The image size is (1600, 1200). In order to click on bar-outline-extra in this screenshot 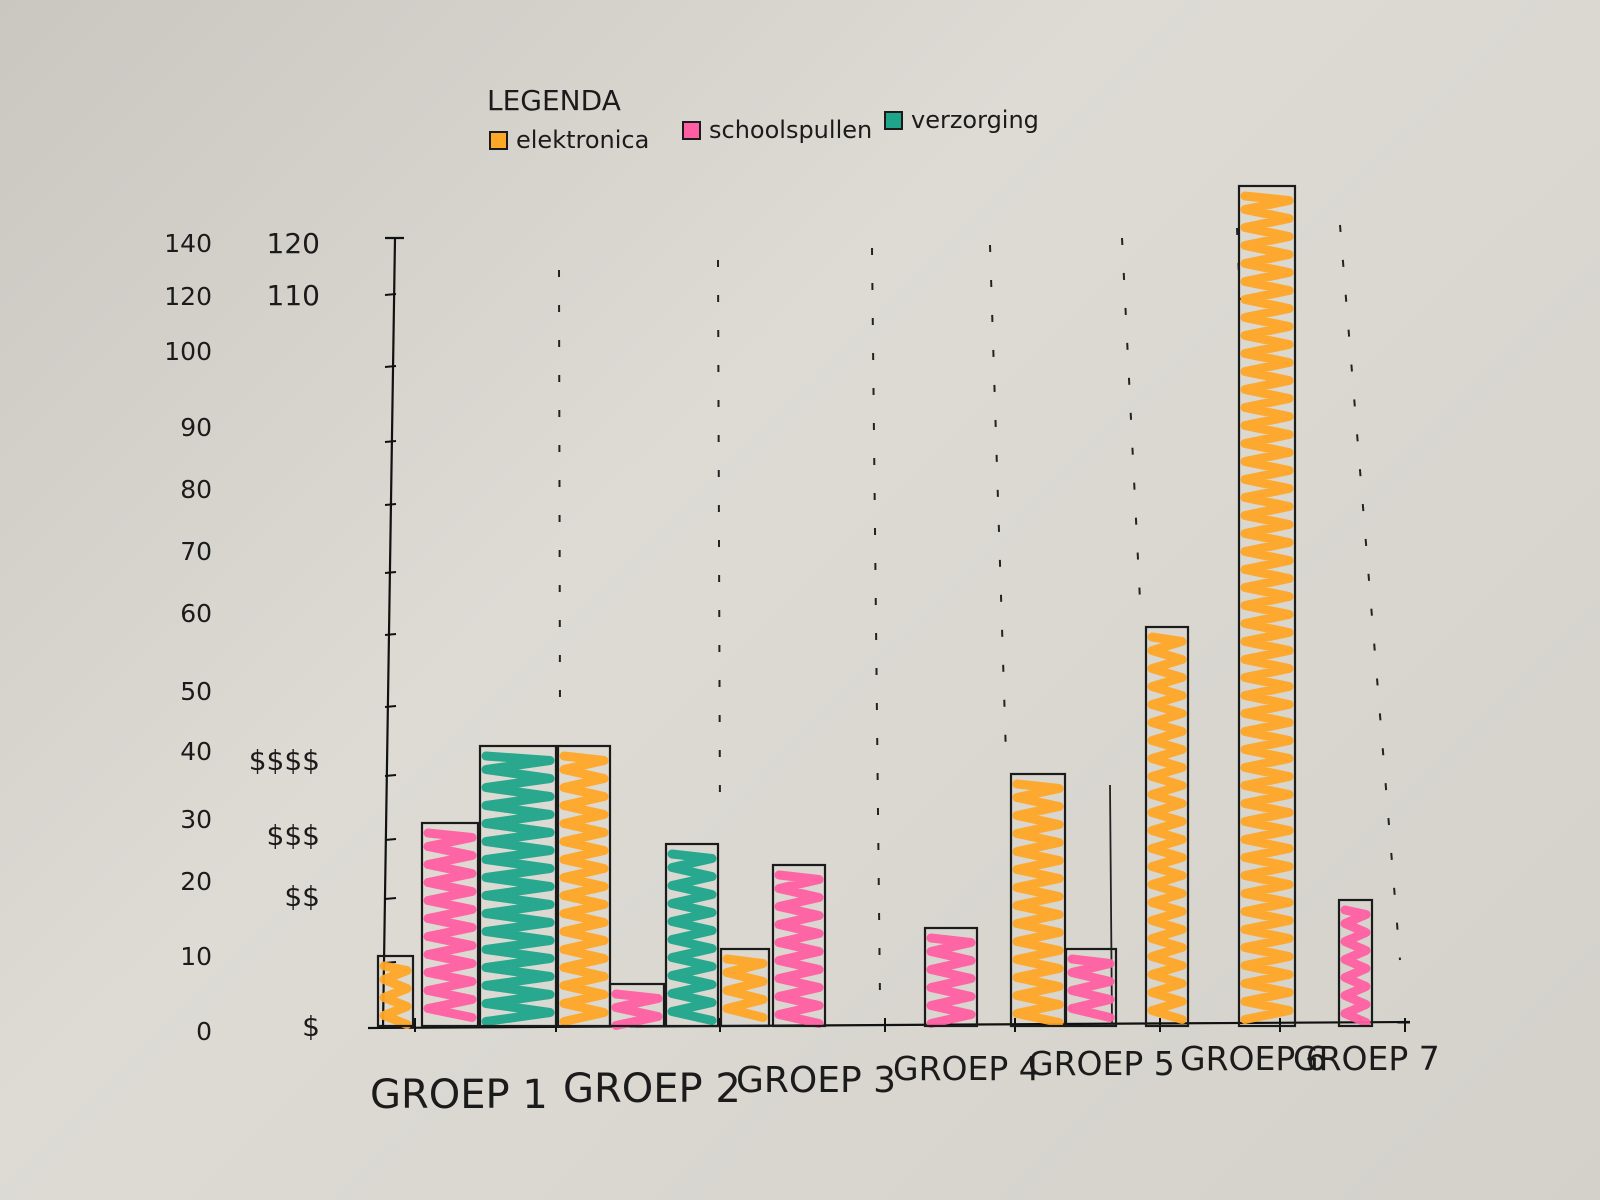, I will do `click(1111, 904)`.